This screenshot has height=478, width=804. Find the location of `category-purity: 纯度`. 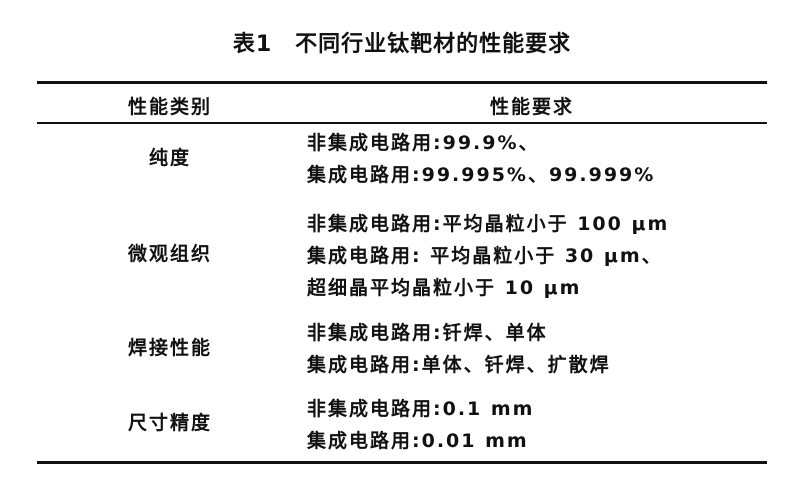

category-purity: 纯度 is located at coordinates (169, 158).